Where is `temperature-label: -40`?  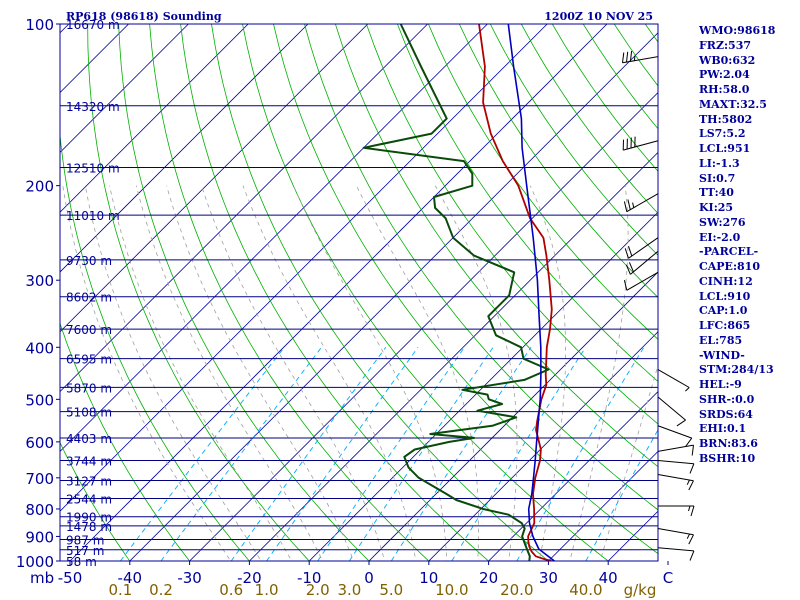 temperature-label: -40 is located at coordinates (130, 578).